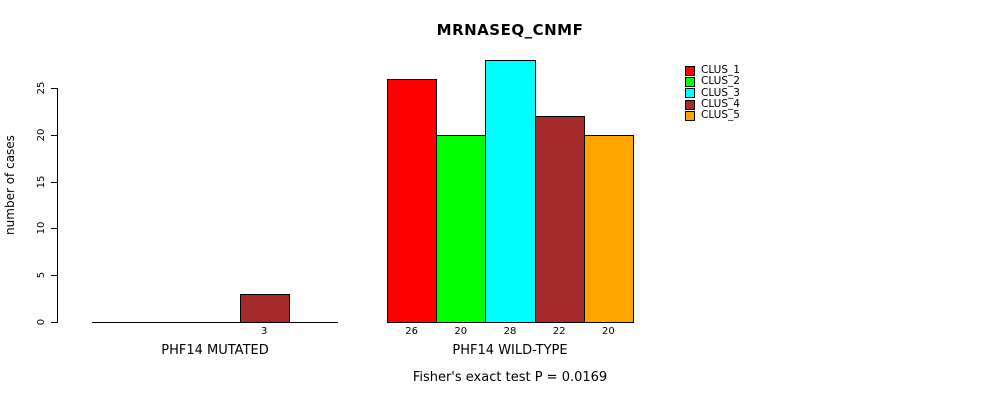  I want to click on y-tick-label: 10, so click(41, 228).